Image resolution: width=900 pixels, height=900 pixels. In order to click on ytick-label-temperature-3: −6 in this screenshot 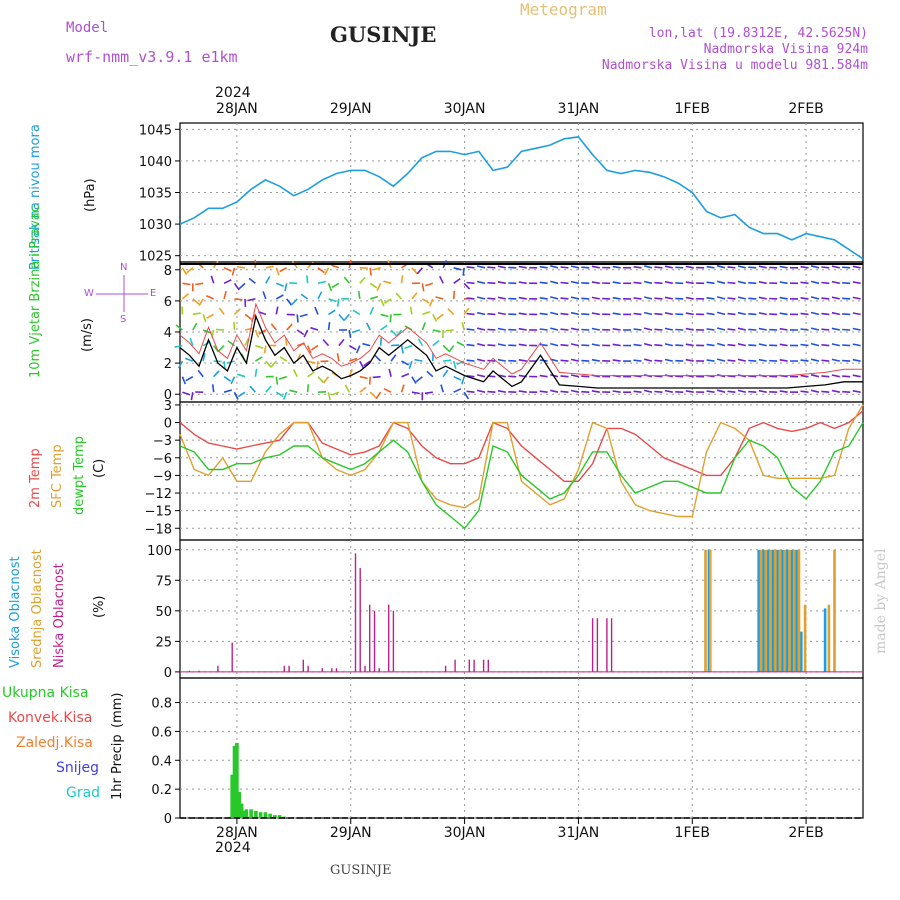, I will do `click(162, 459)`.